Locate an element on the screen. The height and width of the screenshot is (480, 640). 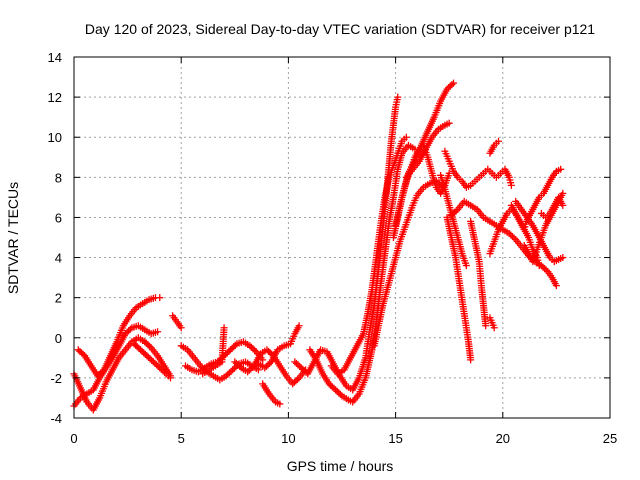
x-tick-label: 20 is located at coordinates (503, 438).